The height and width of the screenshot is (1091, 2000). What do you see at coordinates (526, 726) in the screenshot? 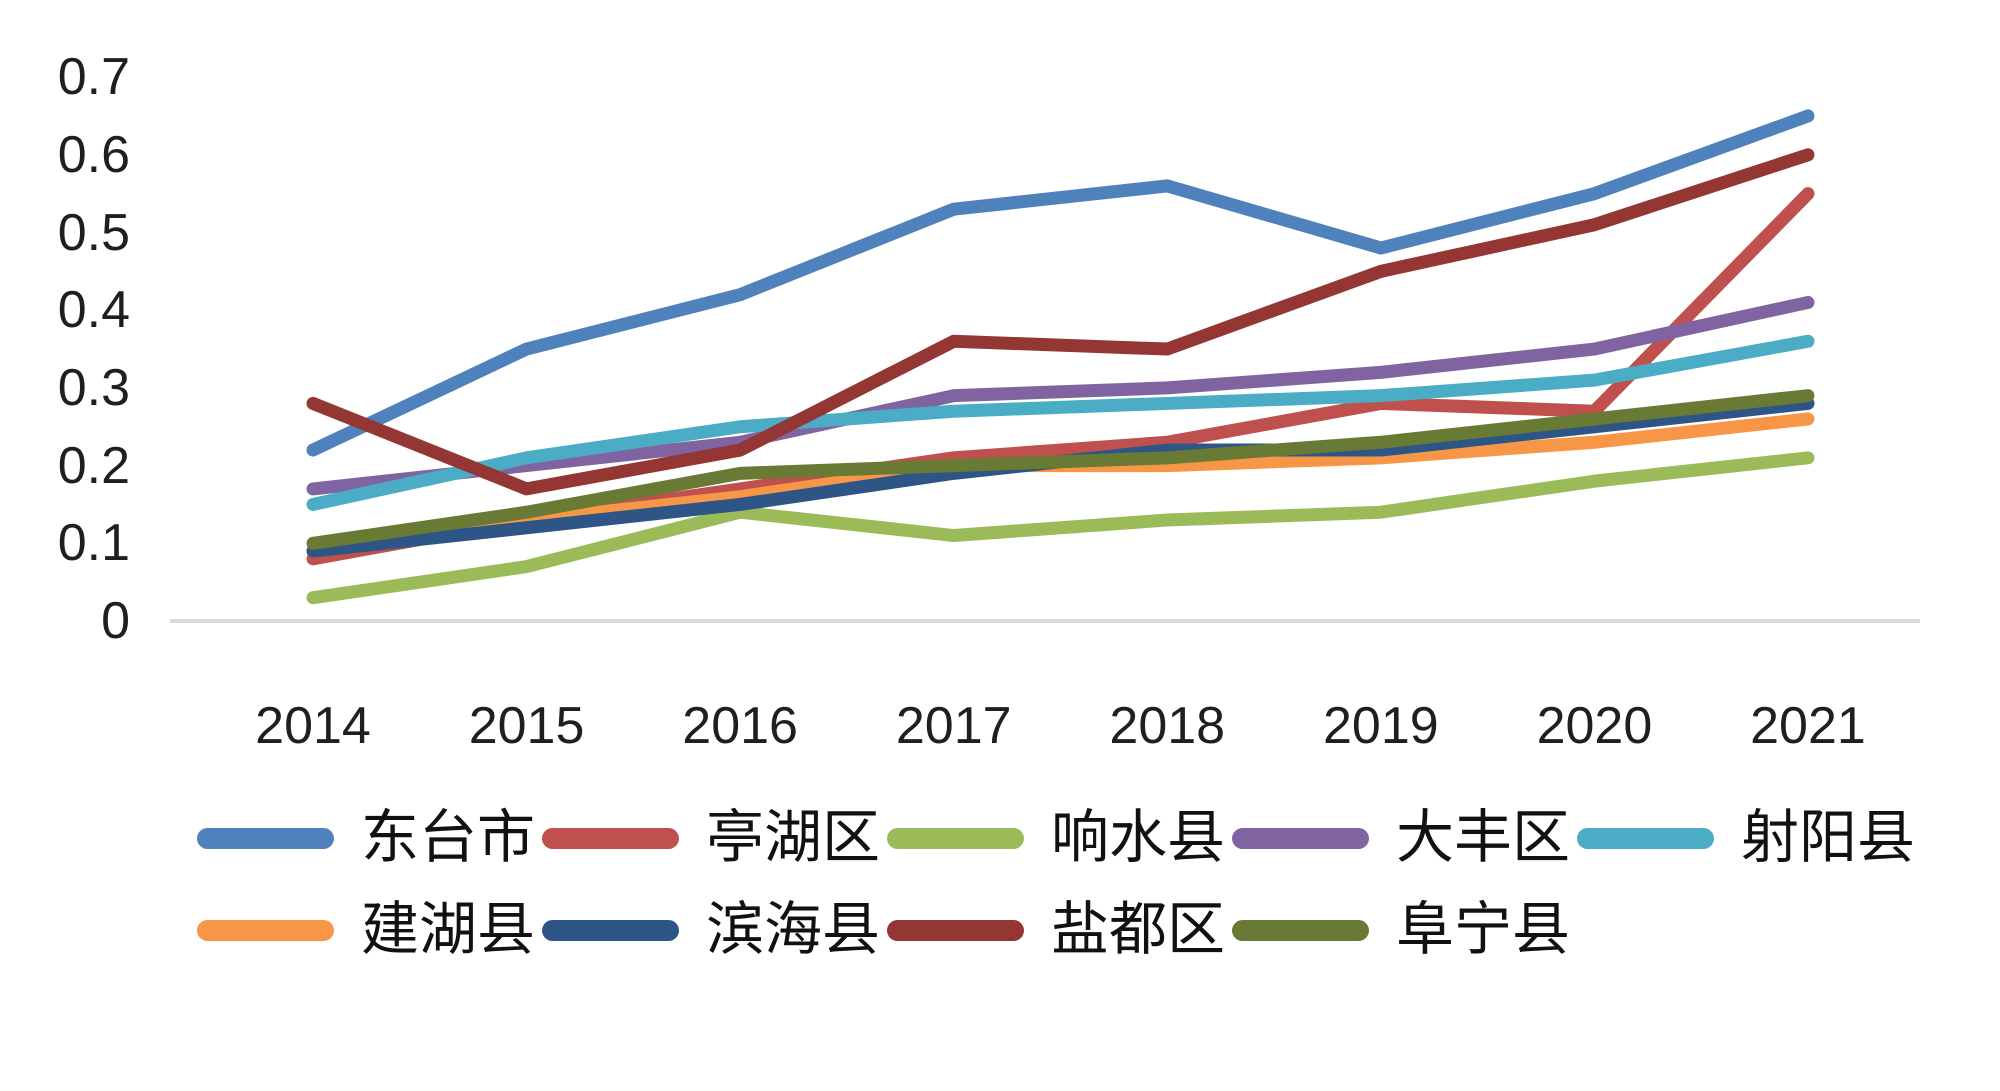
I see `x-tick-label: 2015` at bounding box center [526, 726].